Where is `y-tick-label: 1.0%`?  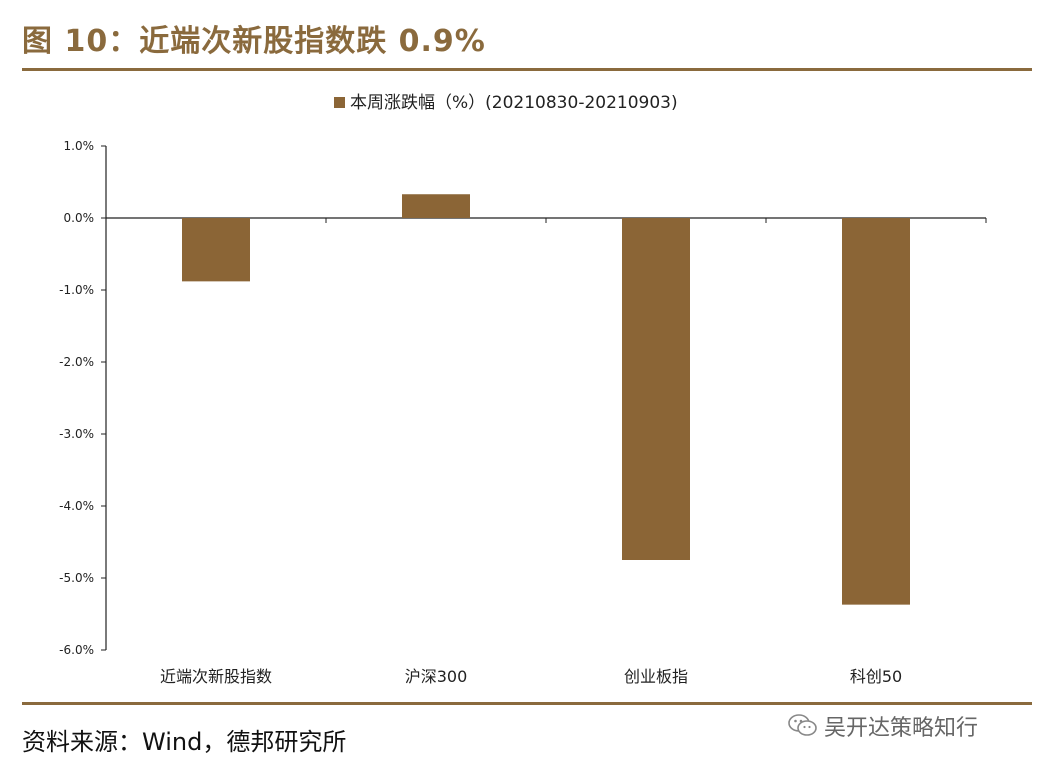 y-tick-label: 1.0% is located at coordinates (79, 146).